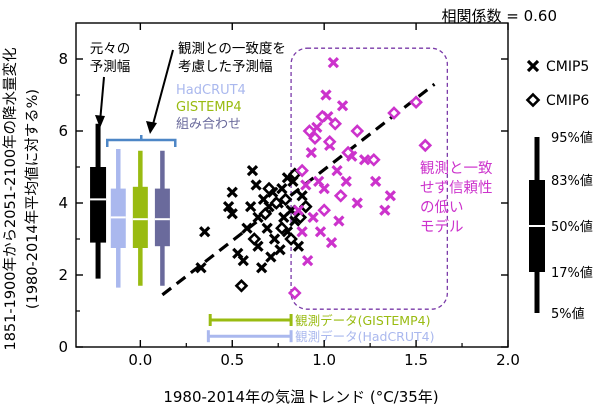  Describe the element at coordinates (63, 275) in the screenshot. I see `y-tick-label: 2` at that location.